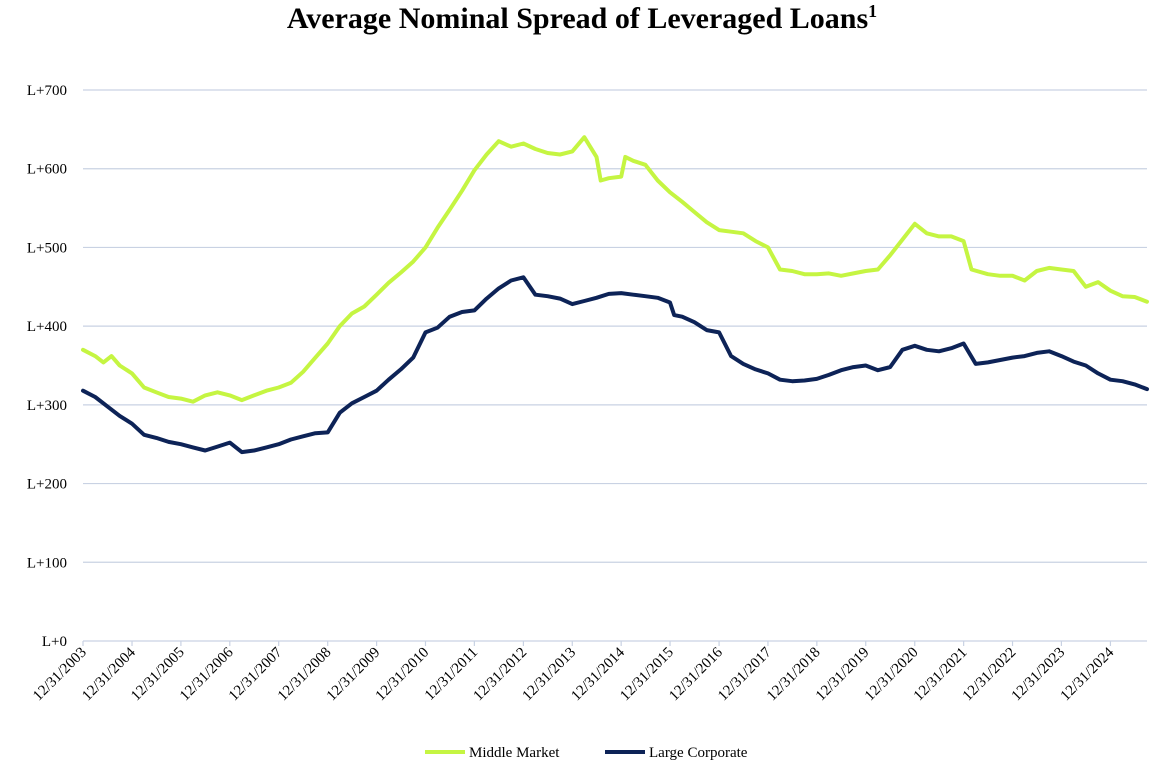 The image size is (1164, 769). Describe the element at coordinates (47, 91) in the screenshot. I see `y-tick-label: L+700` at that location.